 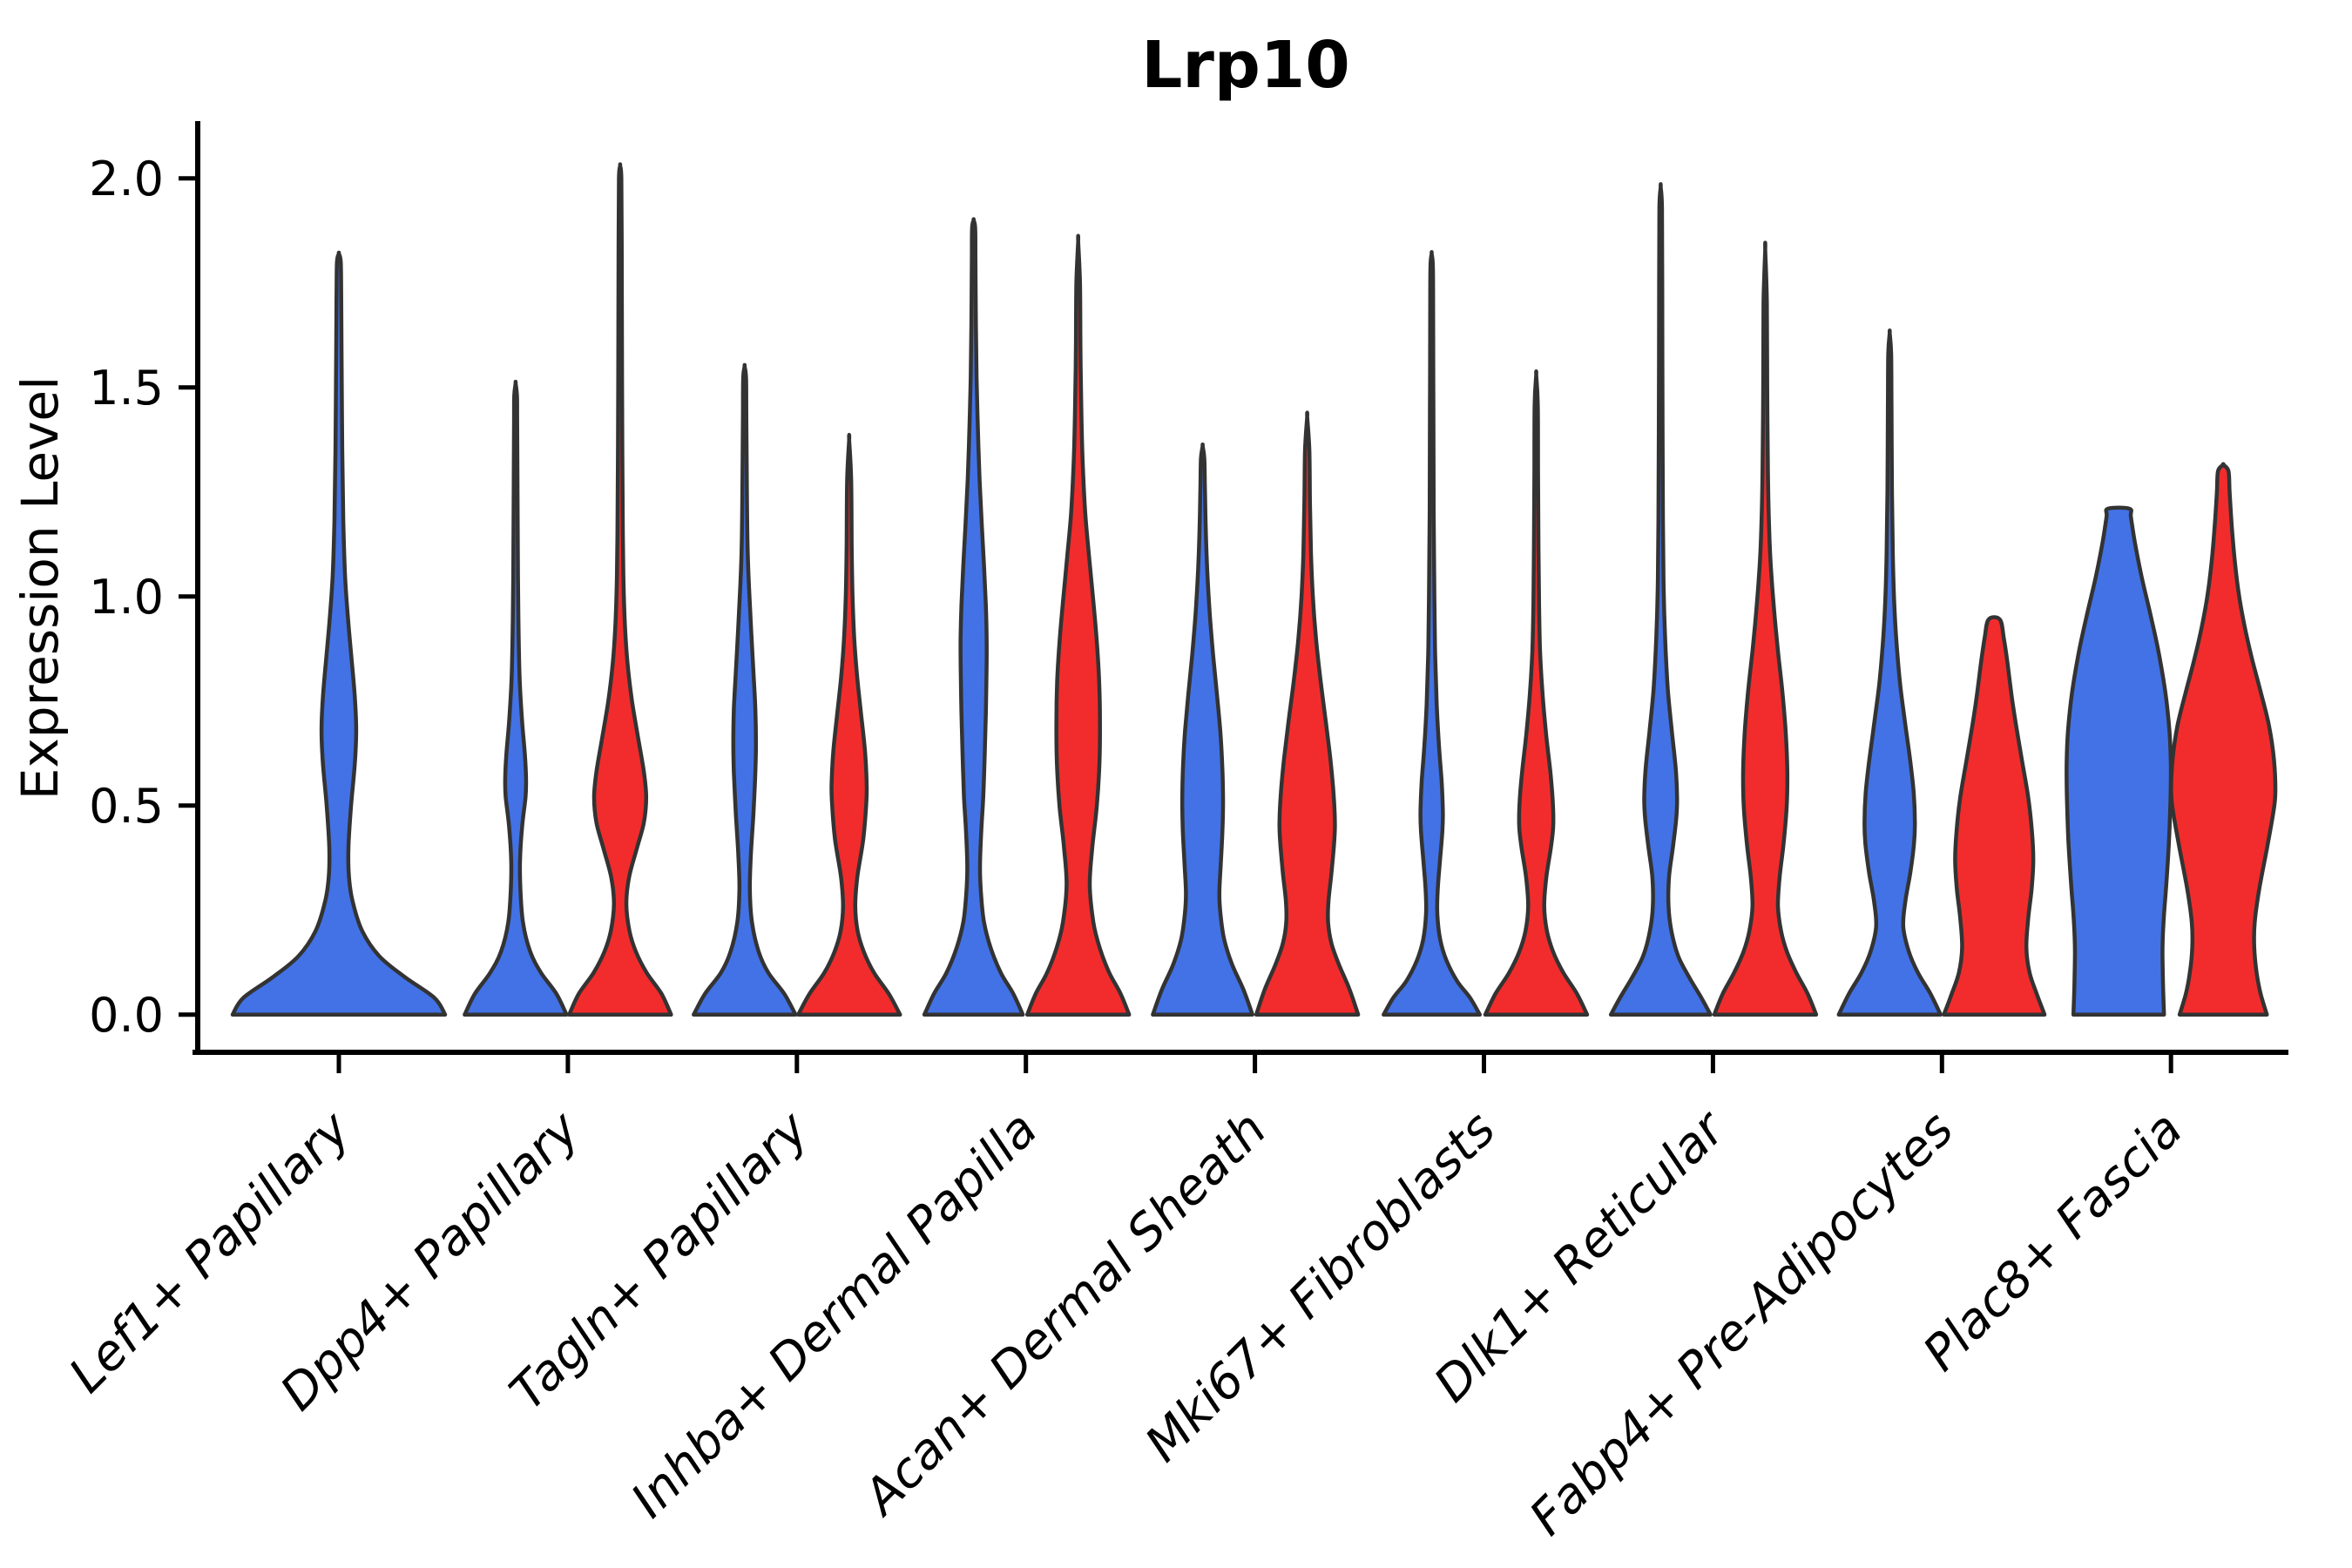 I want to click on x-tick-label: Acan+ Dermal Sheath, so click(x=1064, y=1314).